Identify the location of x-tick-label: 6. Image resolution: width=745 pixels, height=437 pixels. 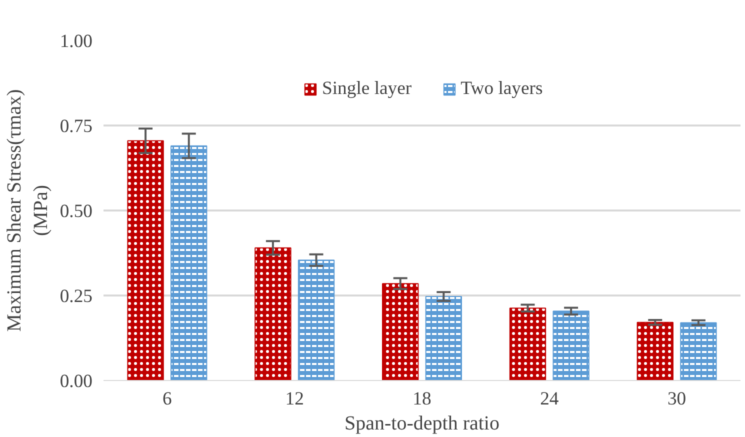
(167, 399).